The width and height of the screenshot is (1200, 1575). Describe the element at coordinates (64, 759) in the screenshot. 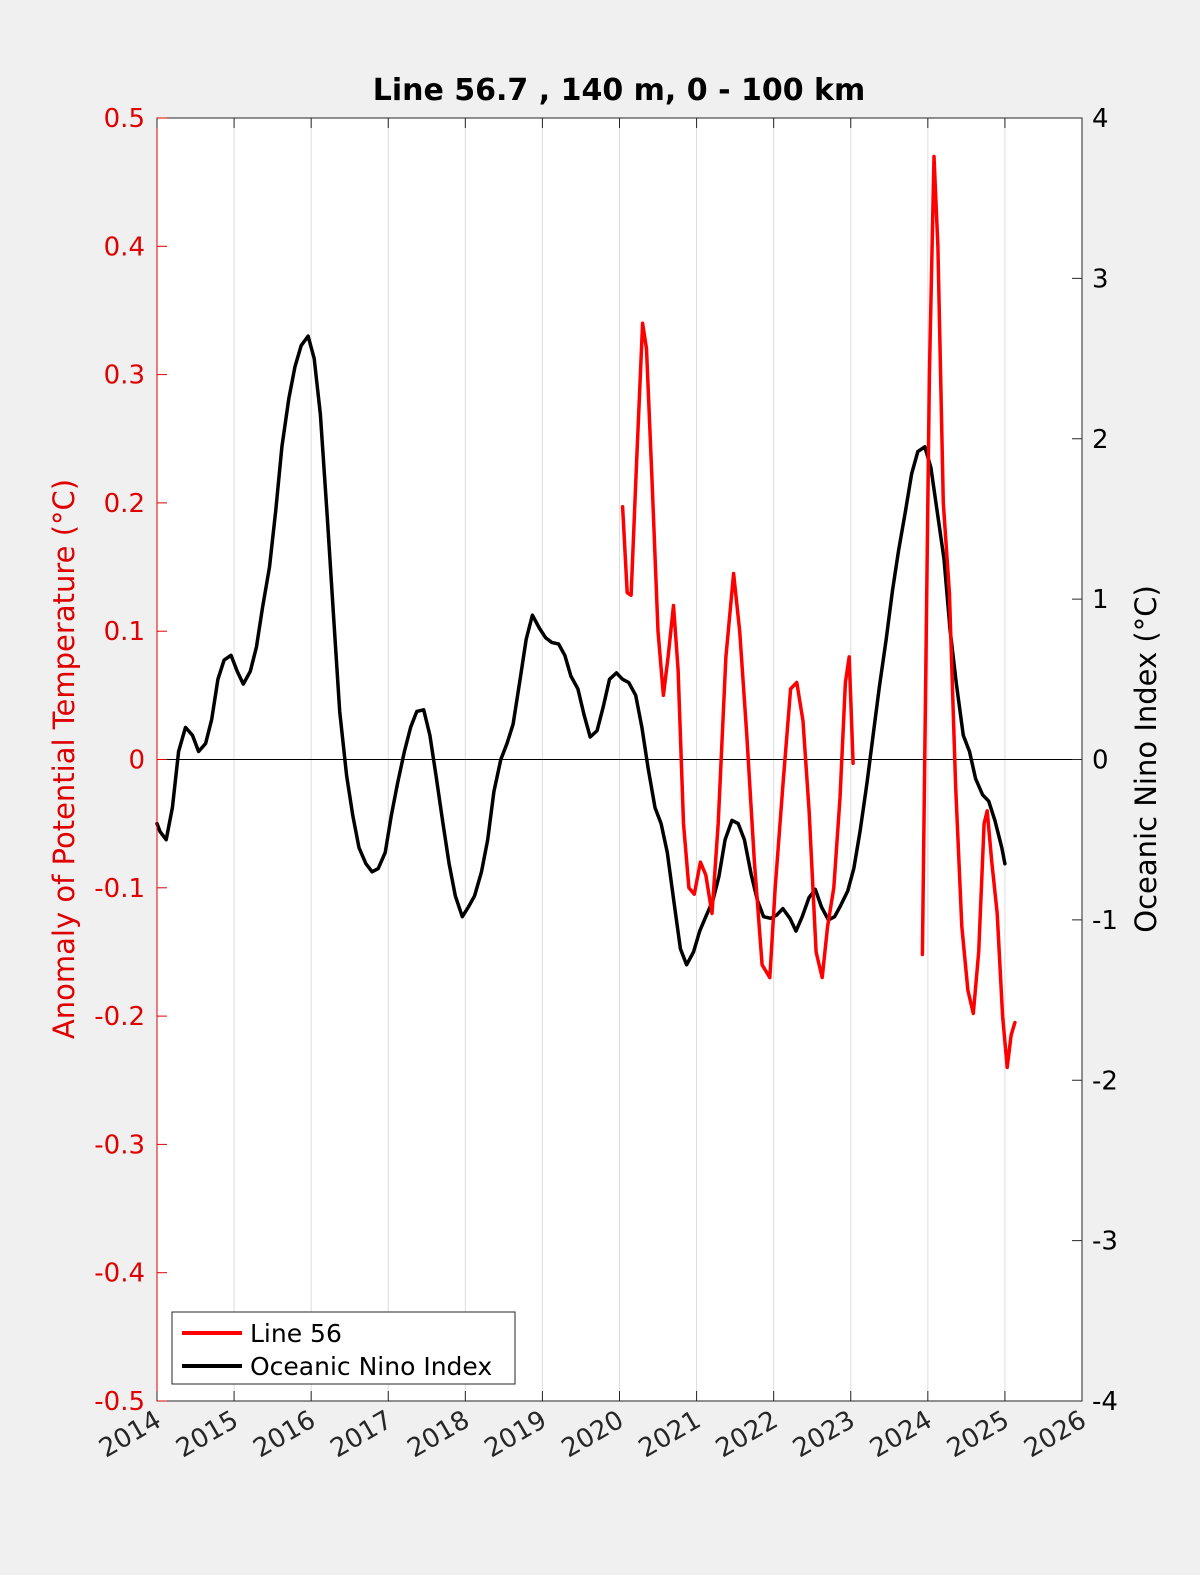

I see `left-axis-label: Anomaly of Potential Temperature (°C)` at that location.